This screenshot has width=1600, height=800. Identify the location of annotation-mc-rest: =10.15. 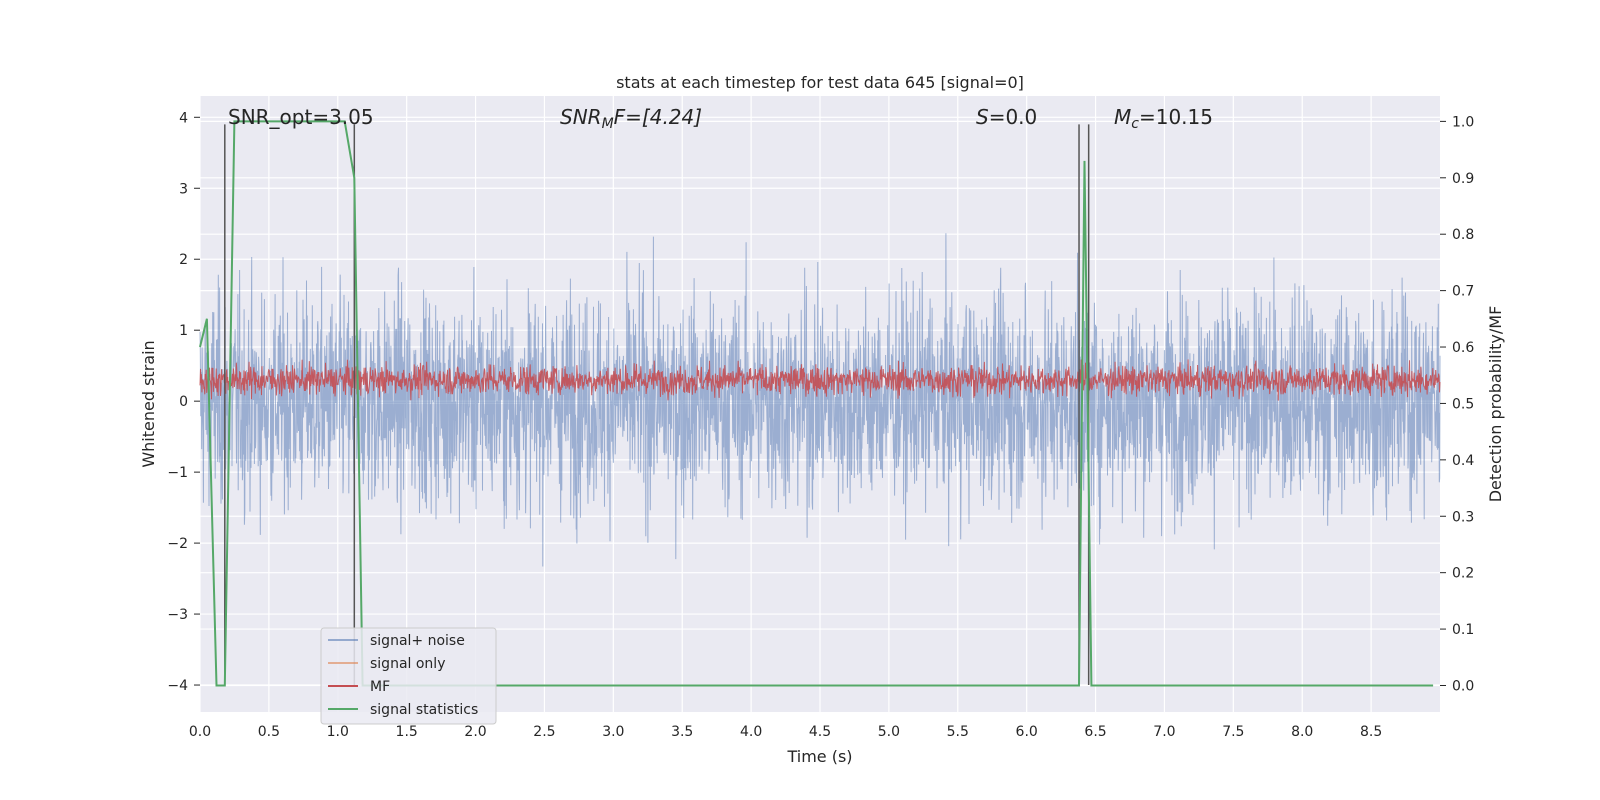
(1176, 117).